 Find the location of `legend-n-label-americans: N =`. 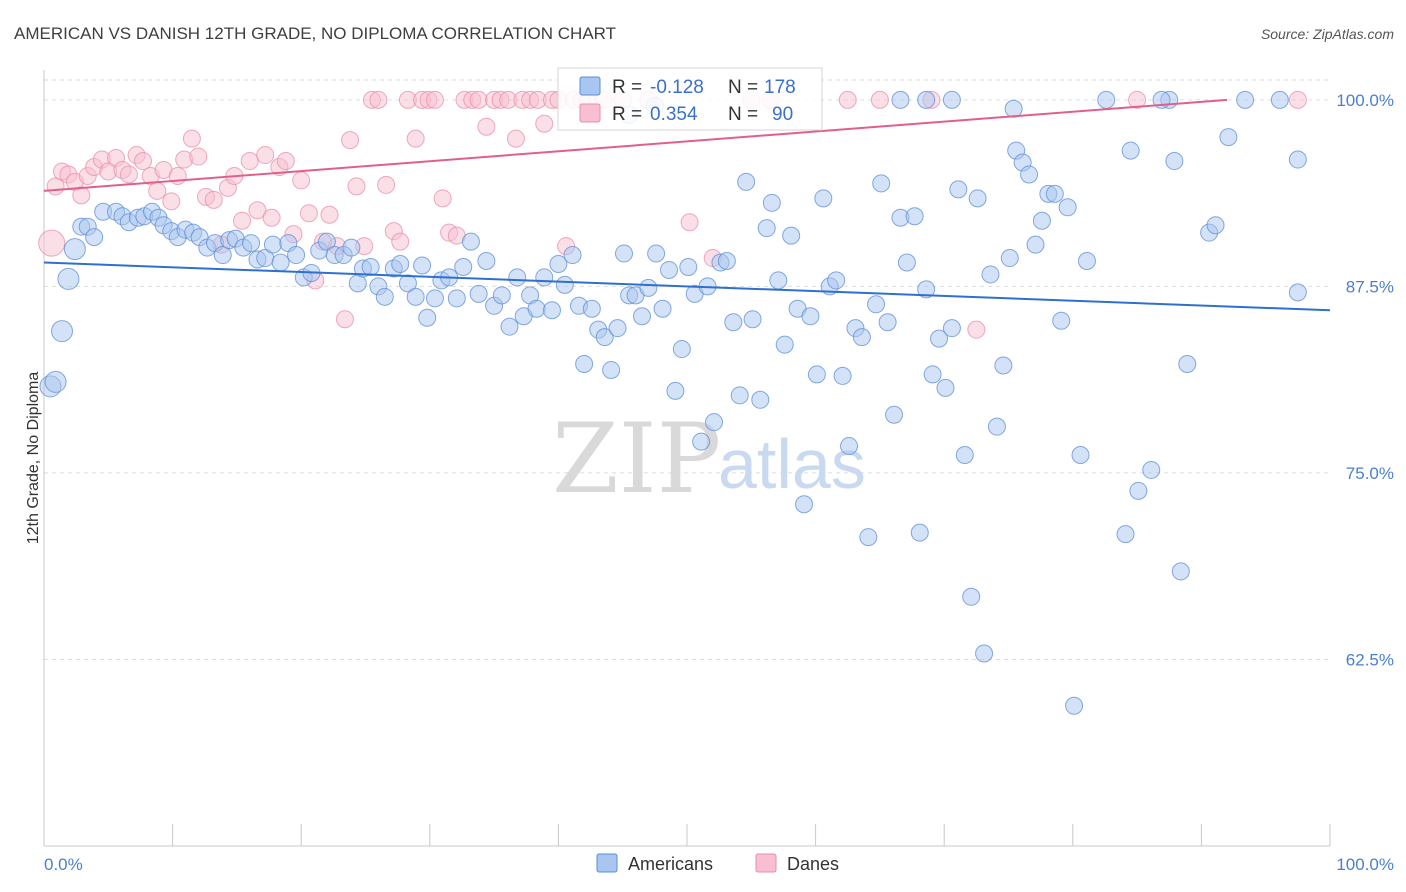

legend-n-label-americans: N = is located at coordinates (743, 87).